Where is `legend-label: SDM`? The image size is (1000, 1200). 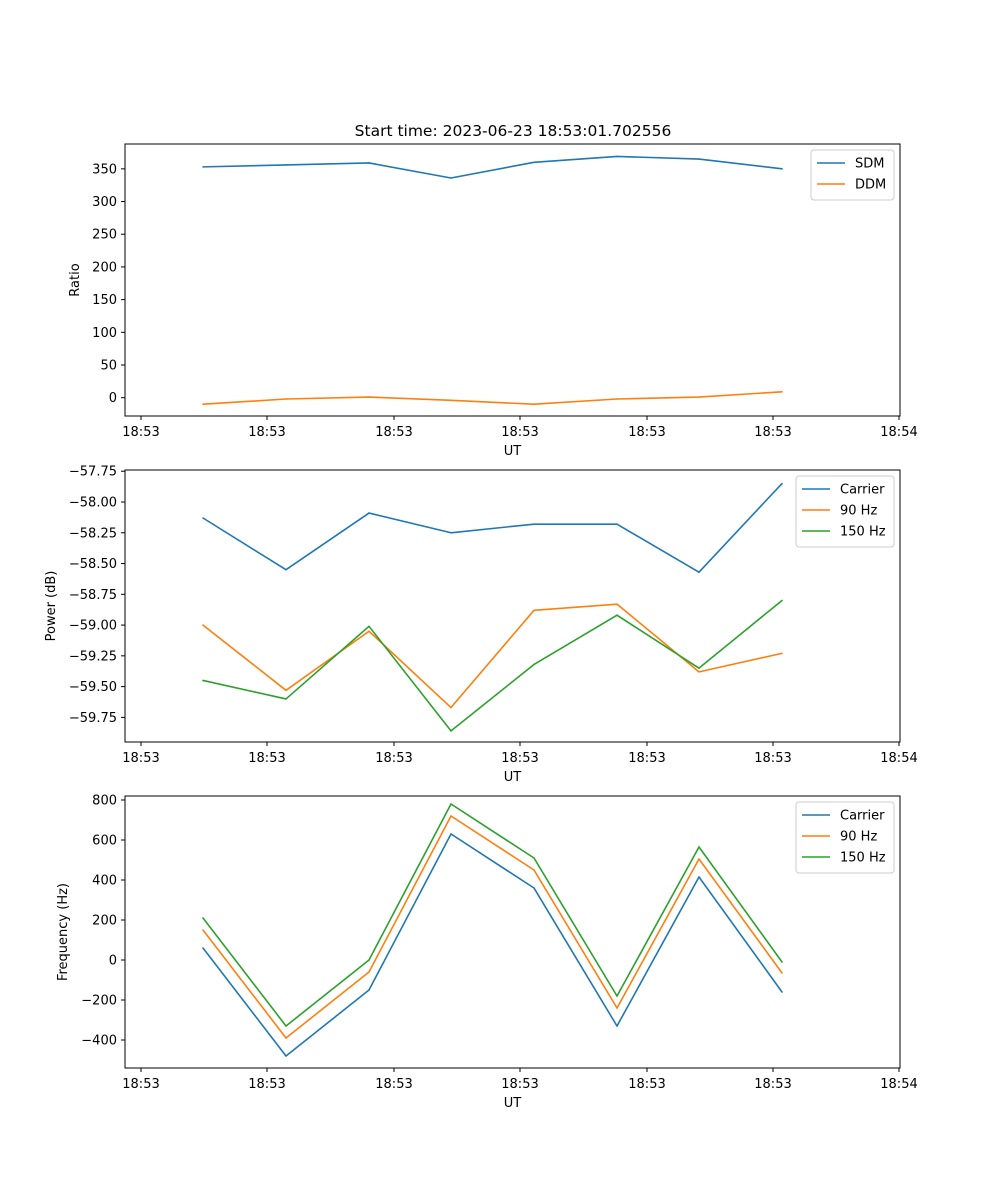 legend-label: SDM is located at coordinates (869, 164).